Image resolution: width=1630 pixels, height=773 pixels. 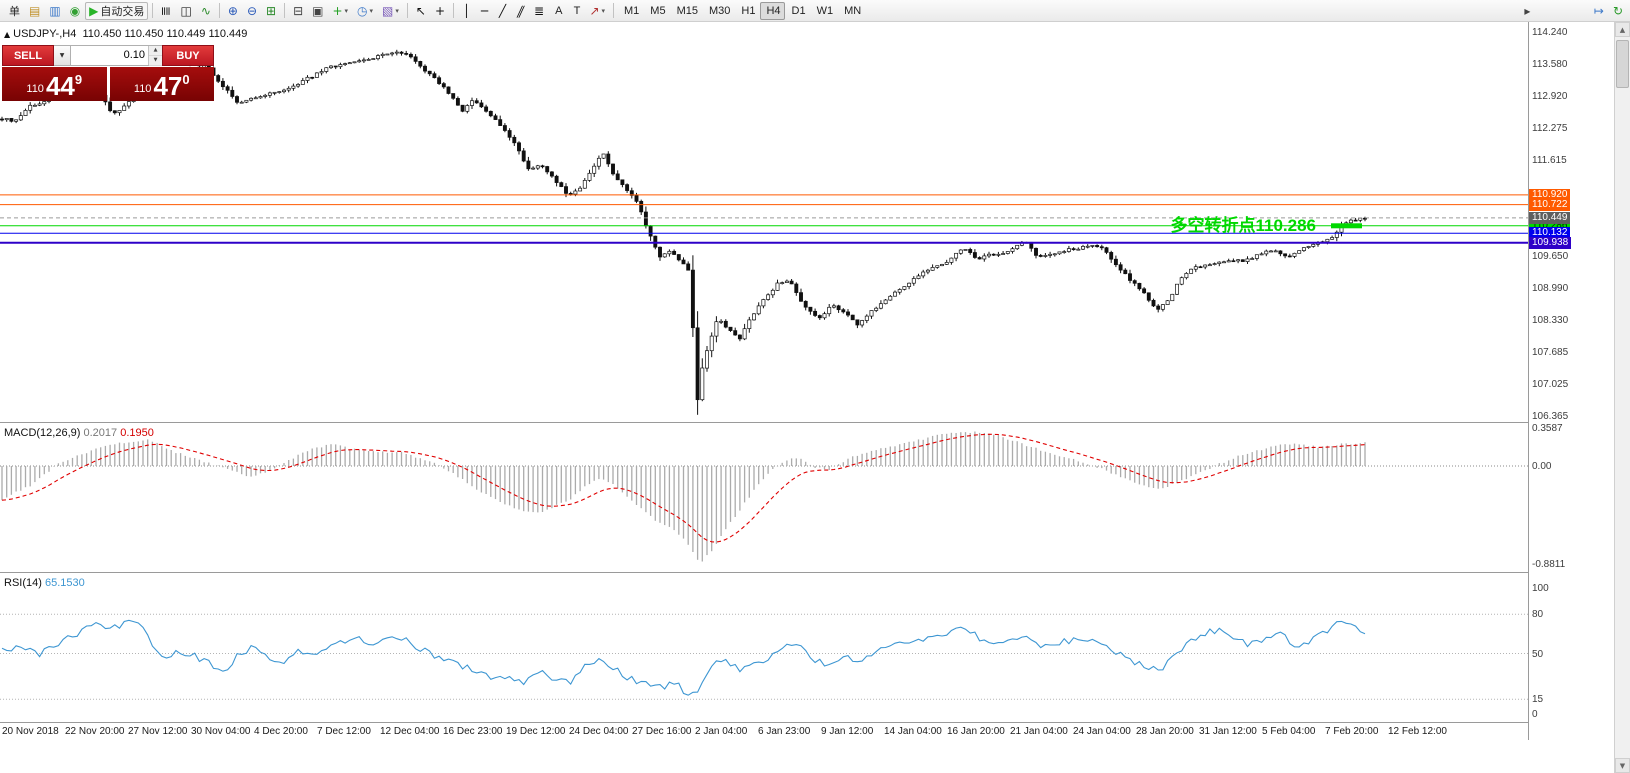 I want to click on auto-scroll-button: ↻, so click(x=1618, y=11).